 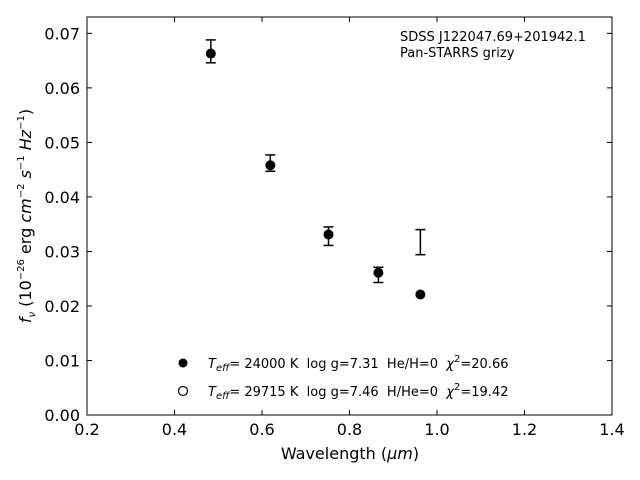 What do you see at coordinates (62, 197) in the screenshot?
I see `y-tick-label: 0.04` at bounding box center [62, 197].